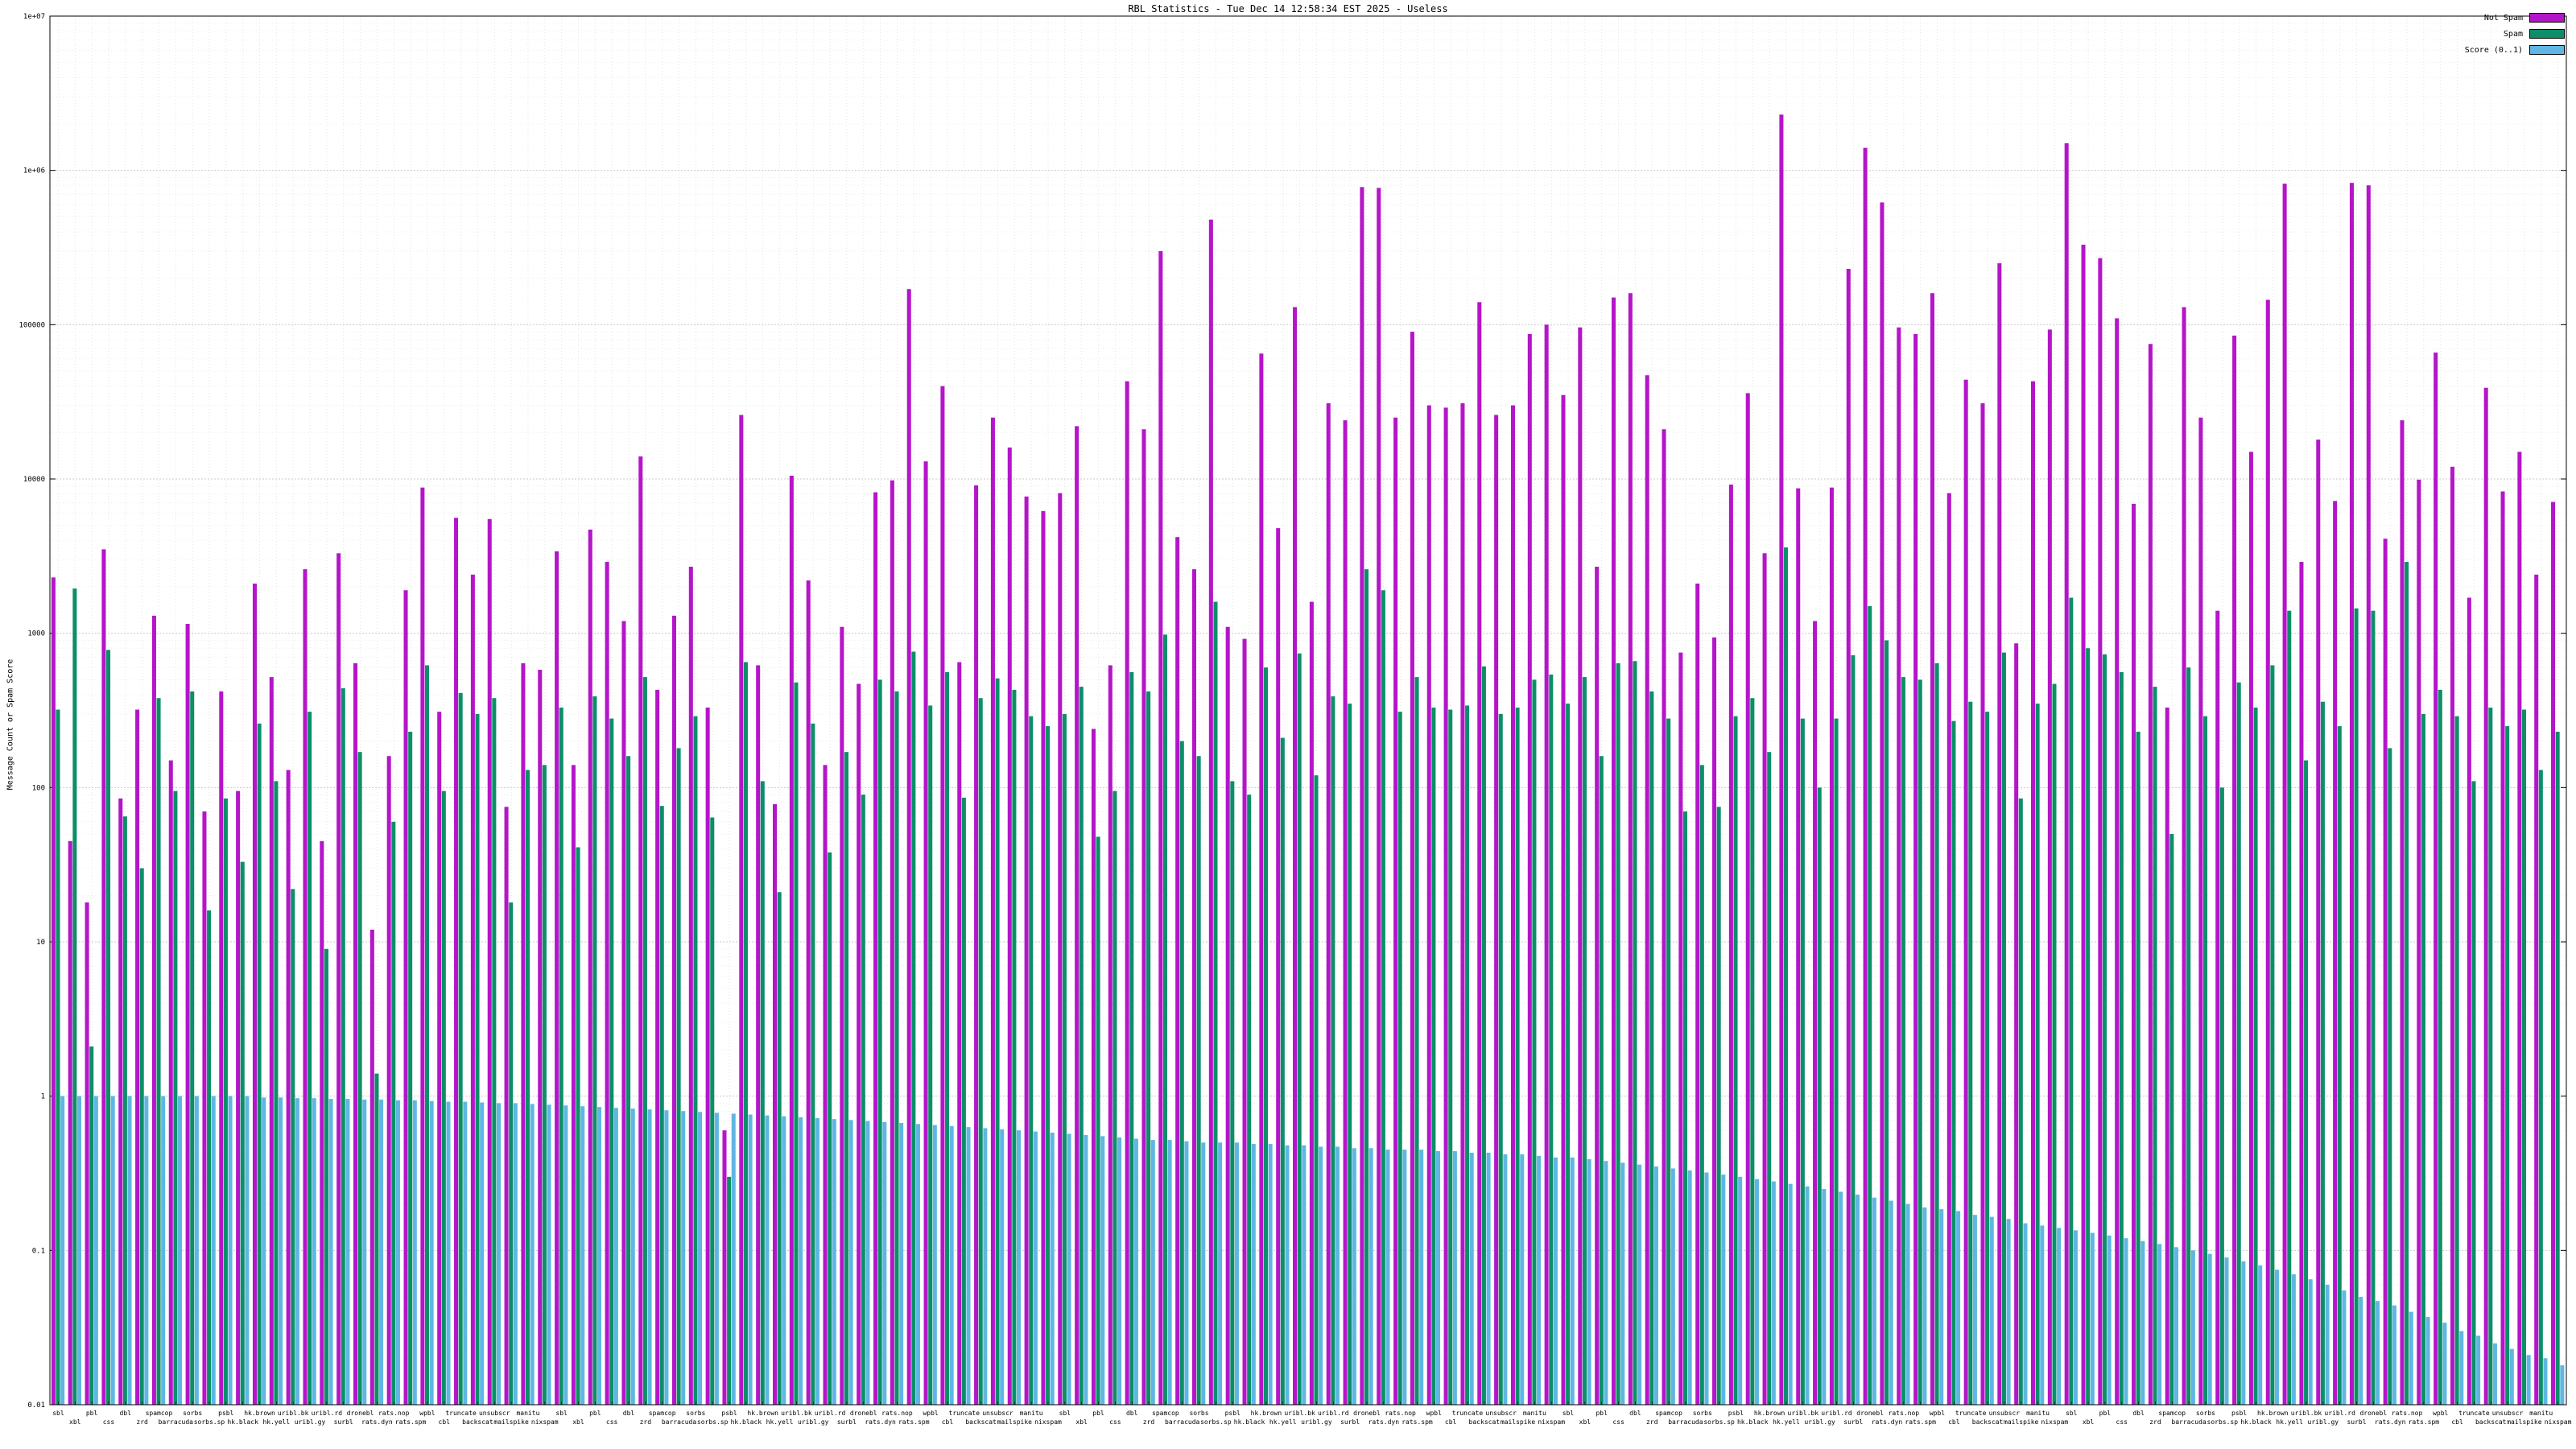  I want to click on x-tick-label: zrd, so click(2155, 1422).